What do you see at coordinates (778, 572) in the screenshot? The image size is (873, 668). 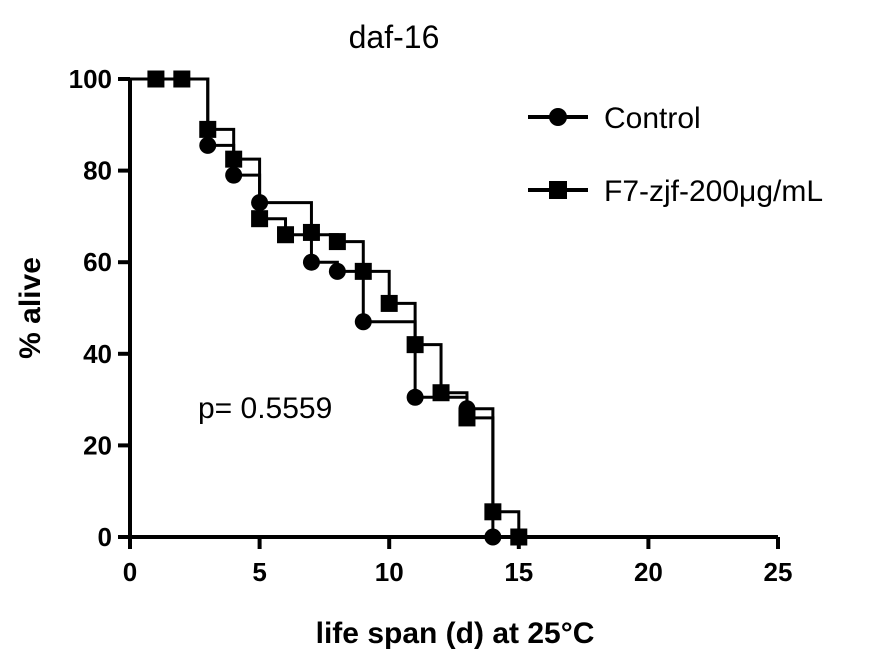 I see `x-tick-label: 25` at bounding box center [778, 572].